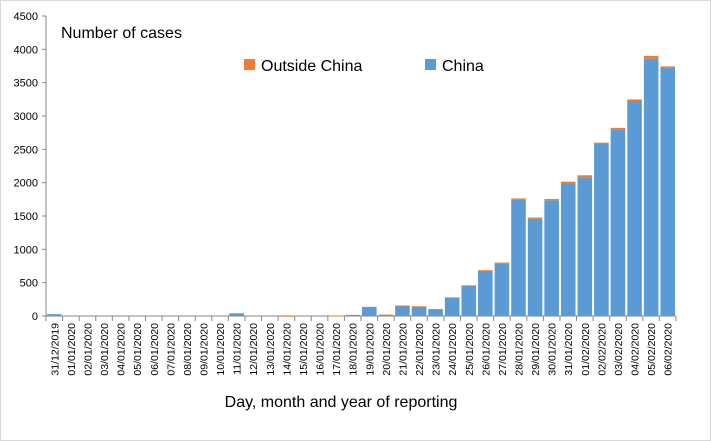 The height and width of the screenshot is (441, 711). Describe the element at coordinates (205, 349) in the screenshot. I see `x-tick-label: 09/01/2020` at that location.